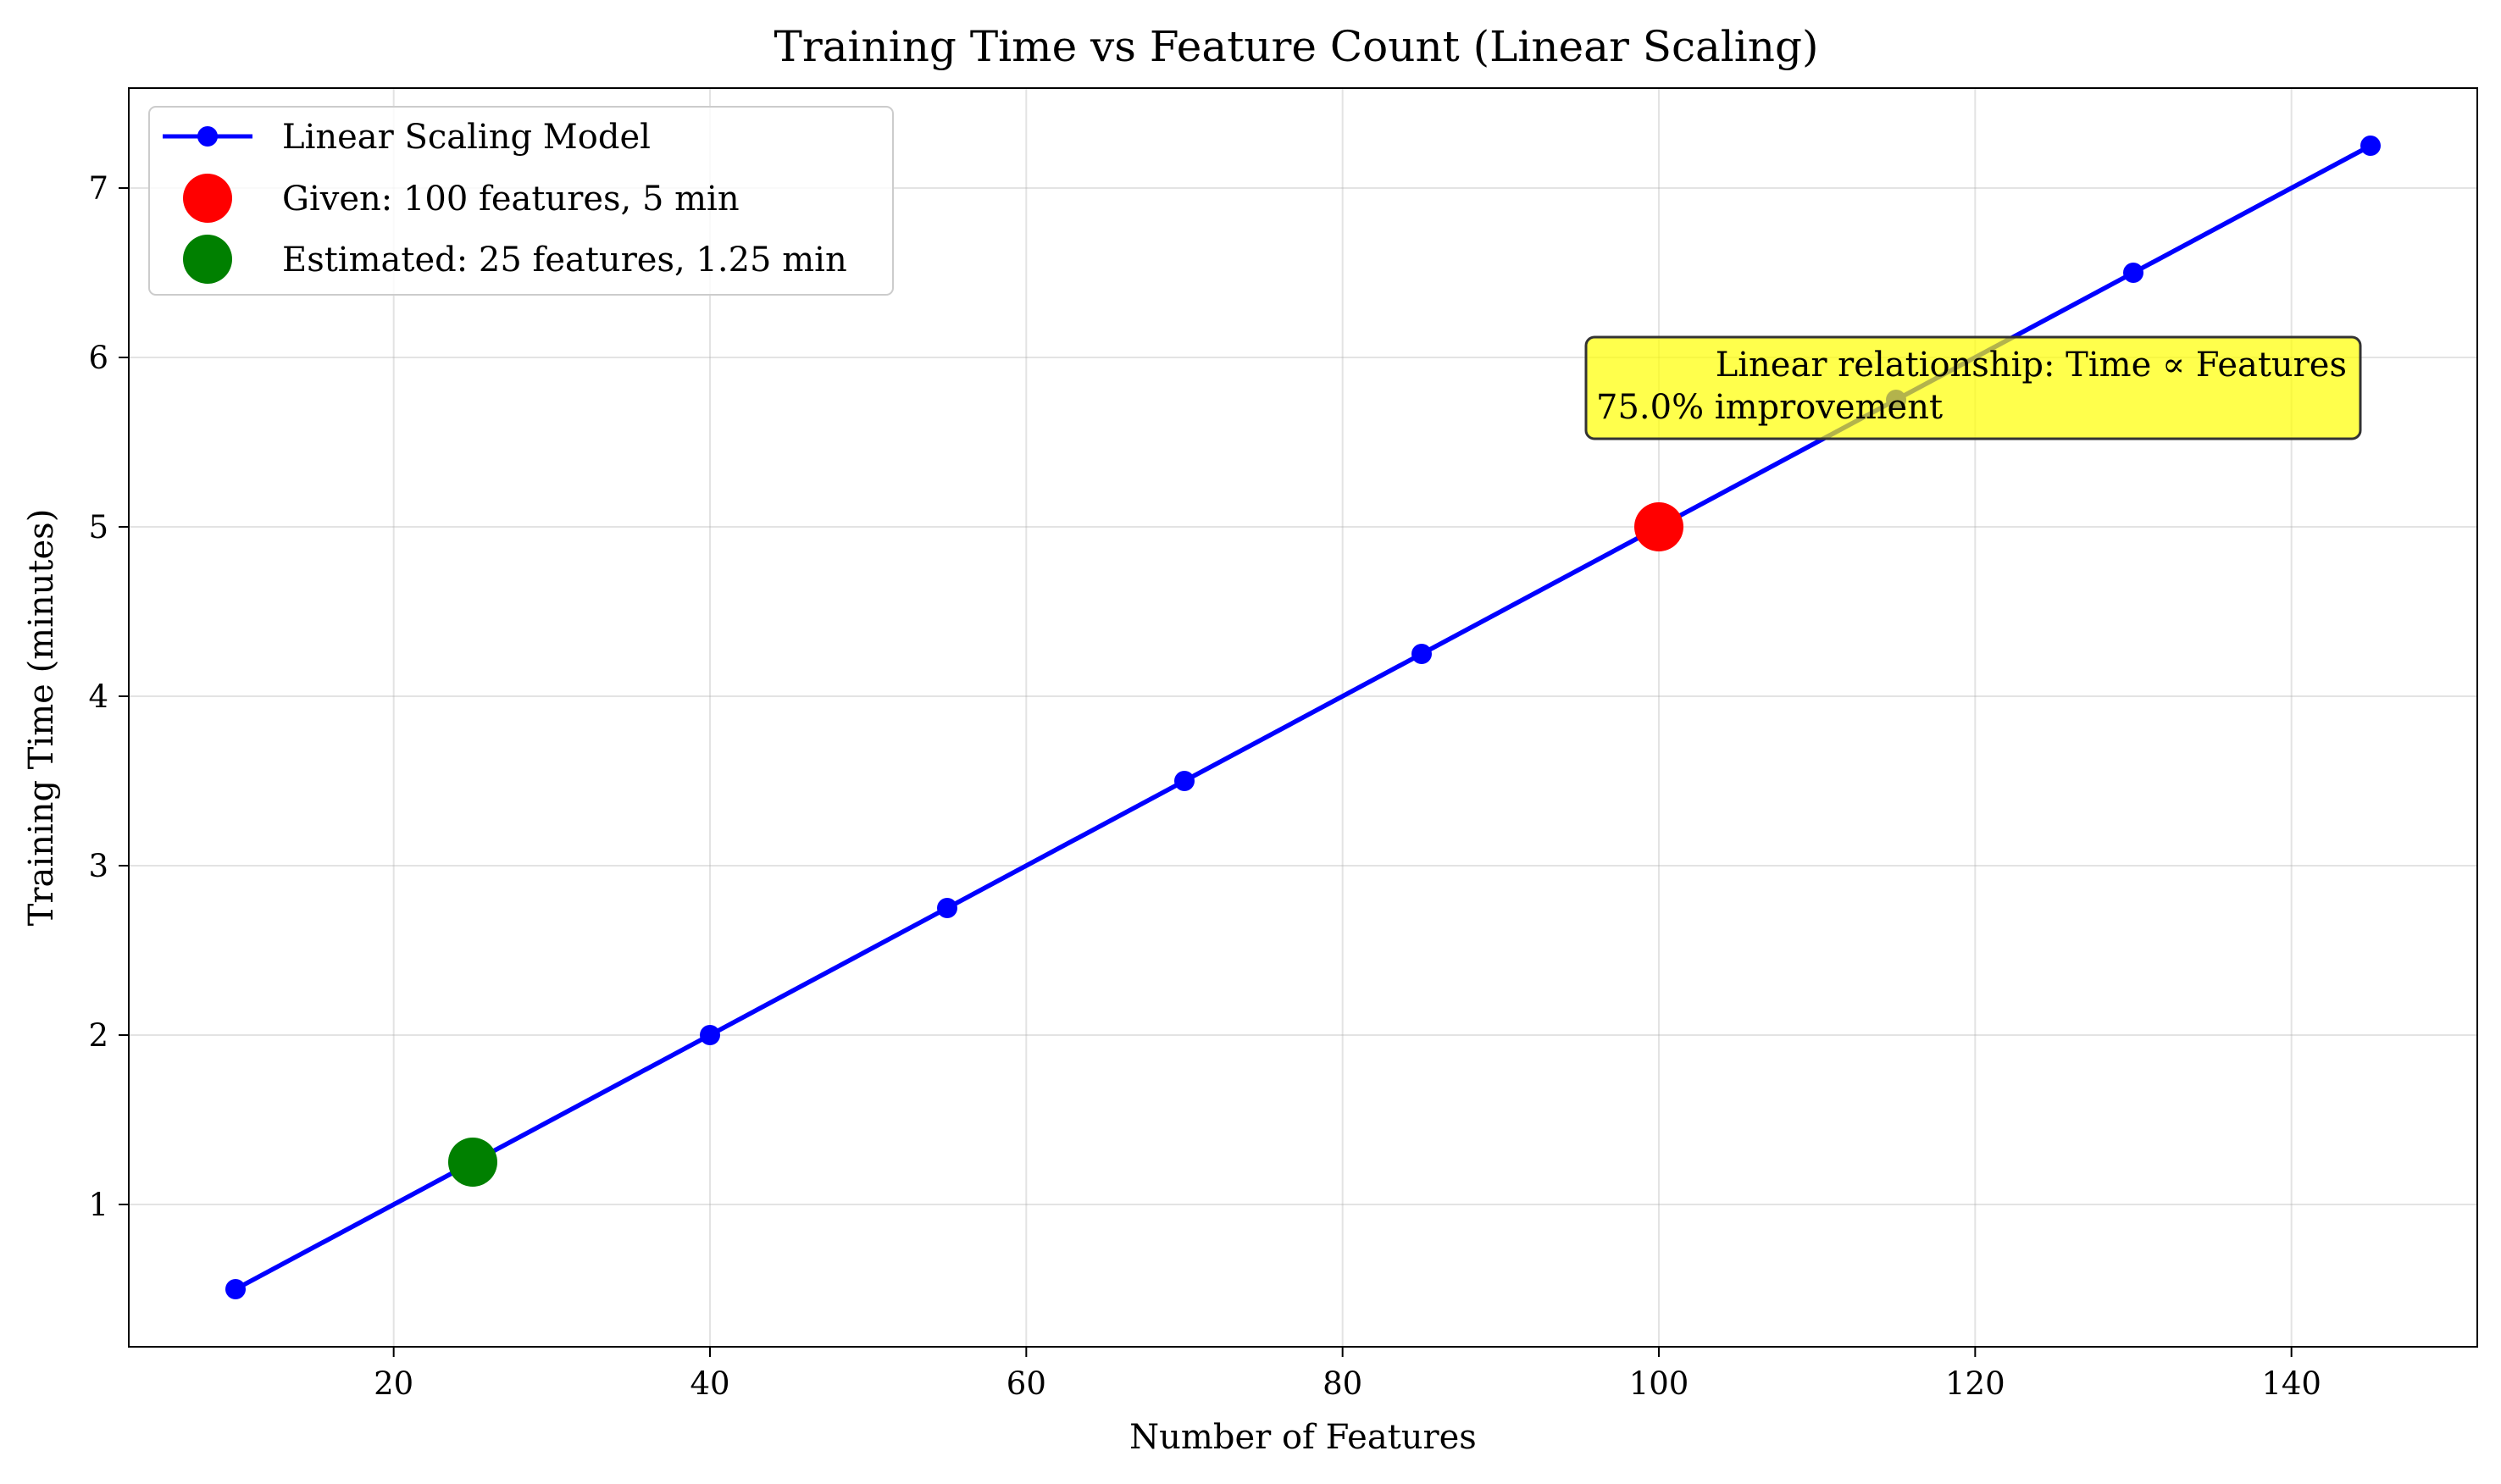 Image resolution: width=2501 pixels, height=1484 pixels. Describe the element at coordinates (511, 199) in the screenshot. I see `legend-label-given: Given: 100 features, 5 min` at that location.